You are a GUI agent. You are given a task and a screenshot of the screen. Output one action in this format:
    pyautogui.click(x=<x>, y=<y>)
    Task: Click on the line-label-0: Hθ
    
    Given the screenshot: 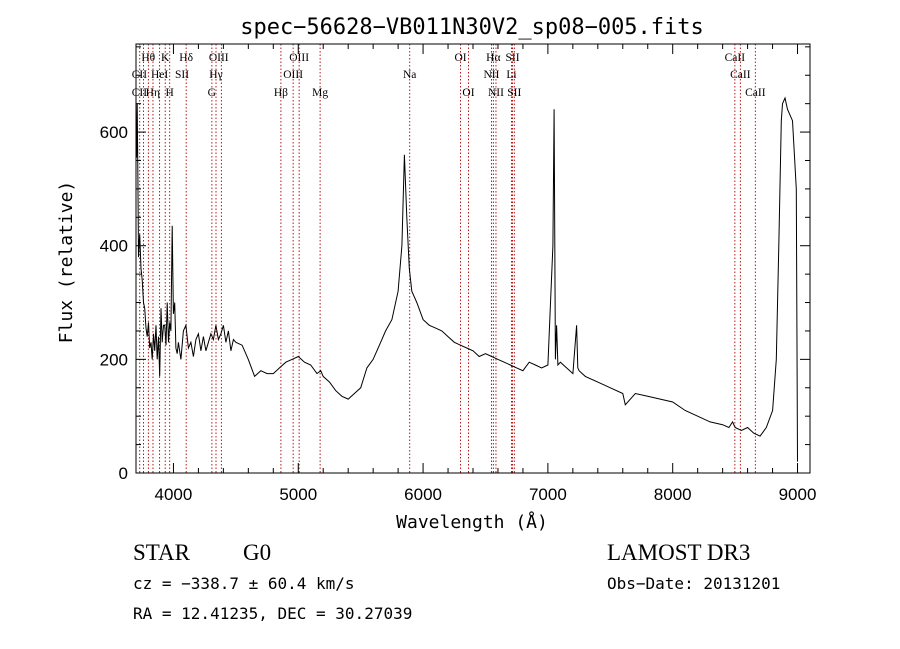 What is the action you would take?
    pyautogui.click(x=148, y=58)
    